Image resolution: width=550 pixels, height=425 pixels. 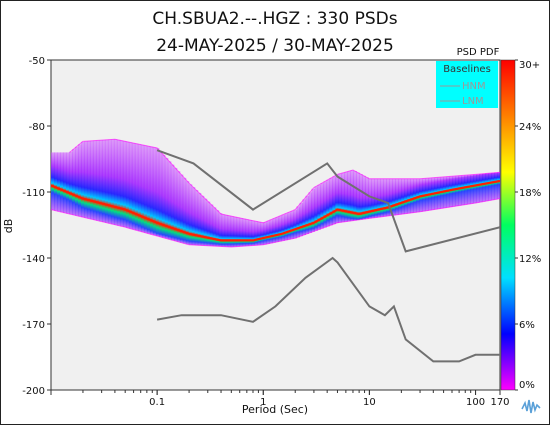 I want to click on colorbar-tick-label: 6%, so click(x=527, y=325).